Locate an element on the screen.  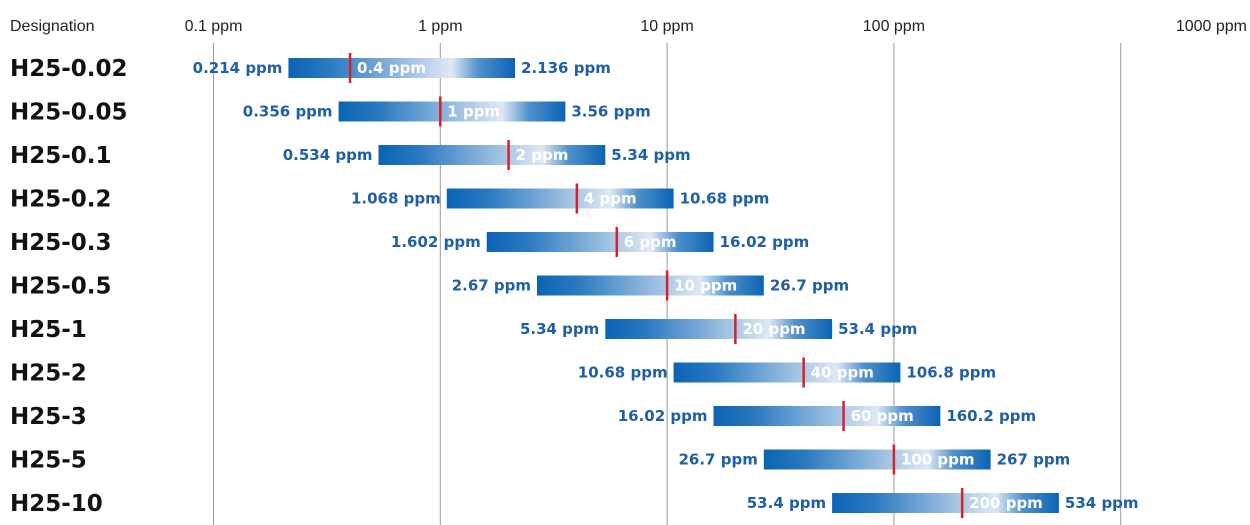
row-designation: H25-0.2 is located at coordinates (61, 200).